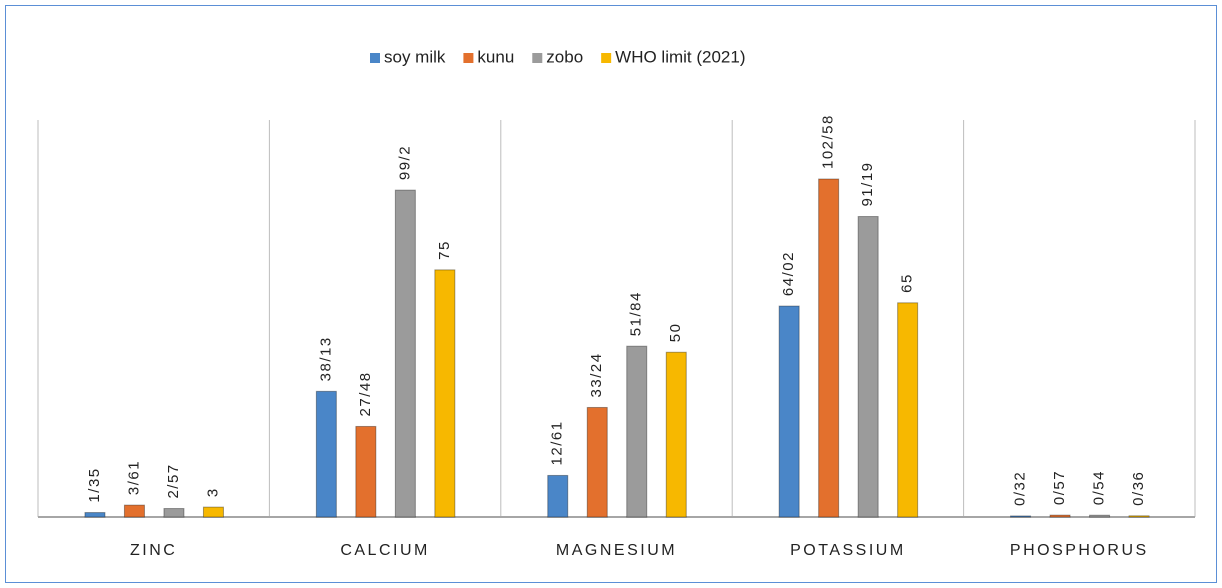 This screenshot has width=1222, height=588. I want to click on data-label: 0/36, so click(1138, 488).